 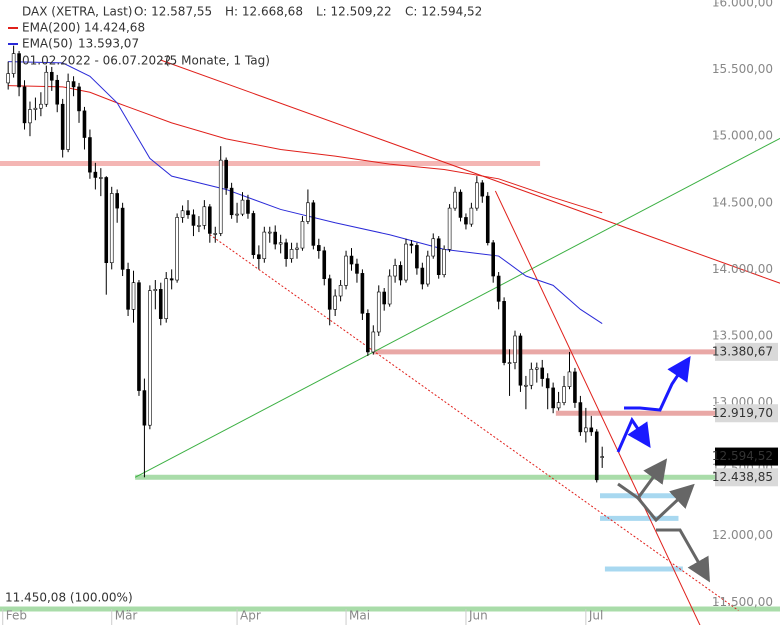 I want to click on ohlc: H: 12.668,68, so click(x=264, y=12).